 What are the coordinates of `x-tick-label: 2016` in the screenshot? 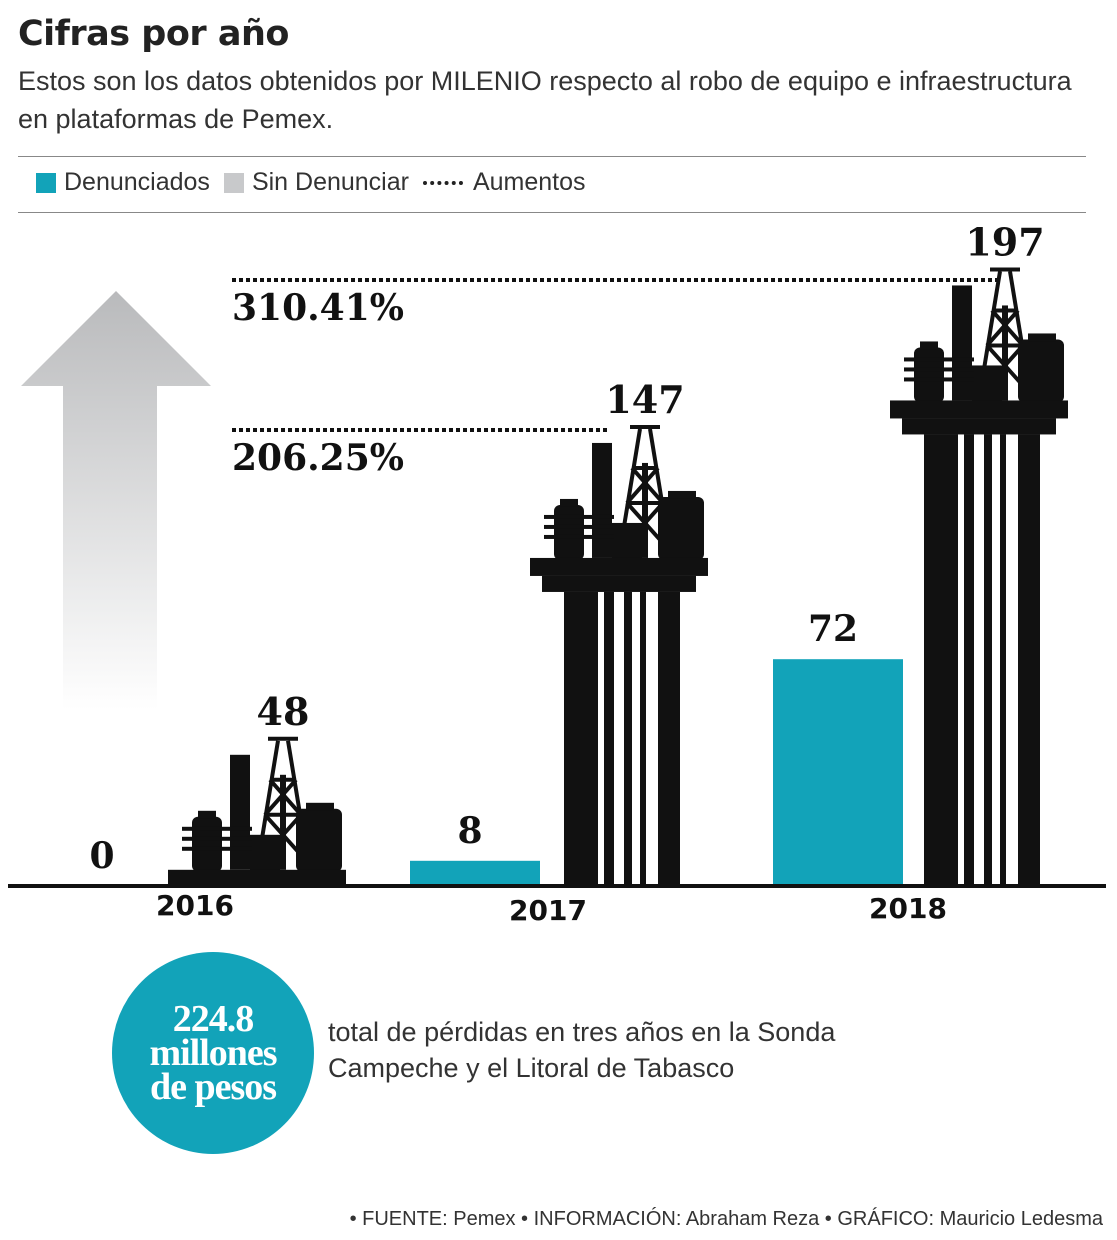 It's located at (195, 905).